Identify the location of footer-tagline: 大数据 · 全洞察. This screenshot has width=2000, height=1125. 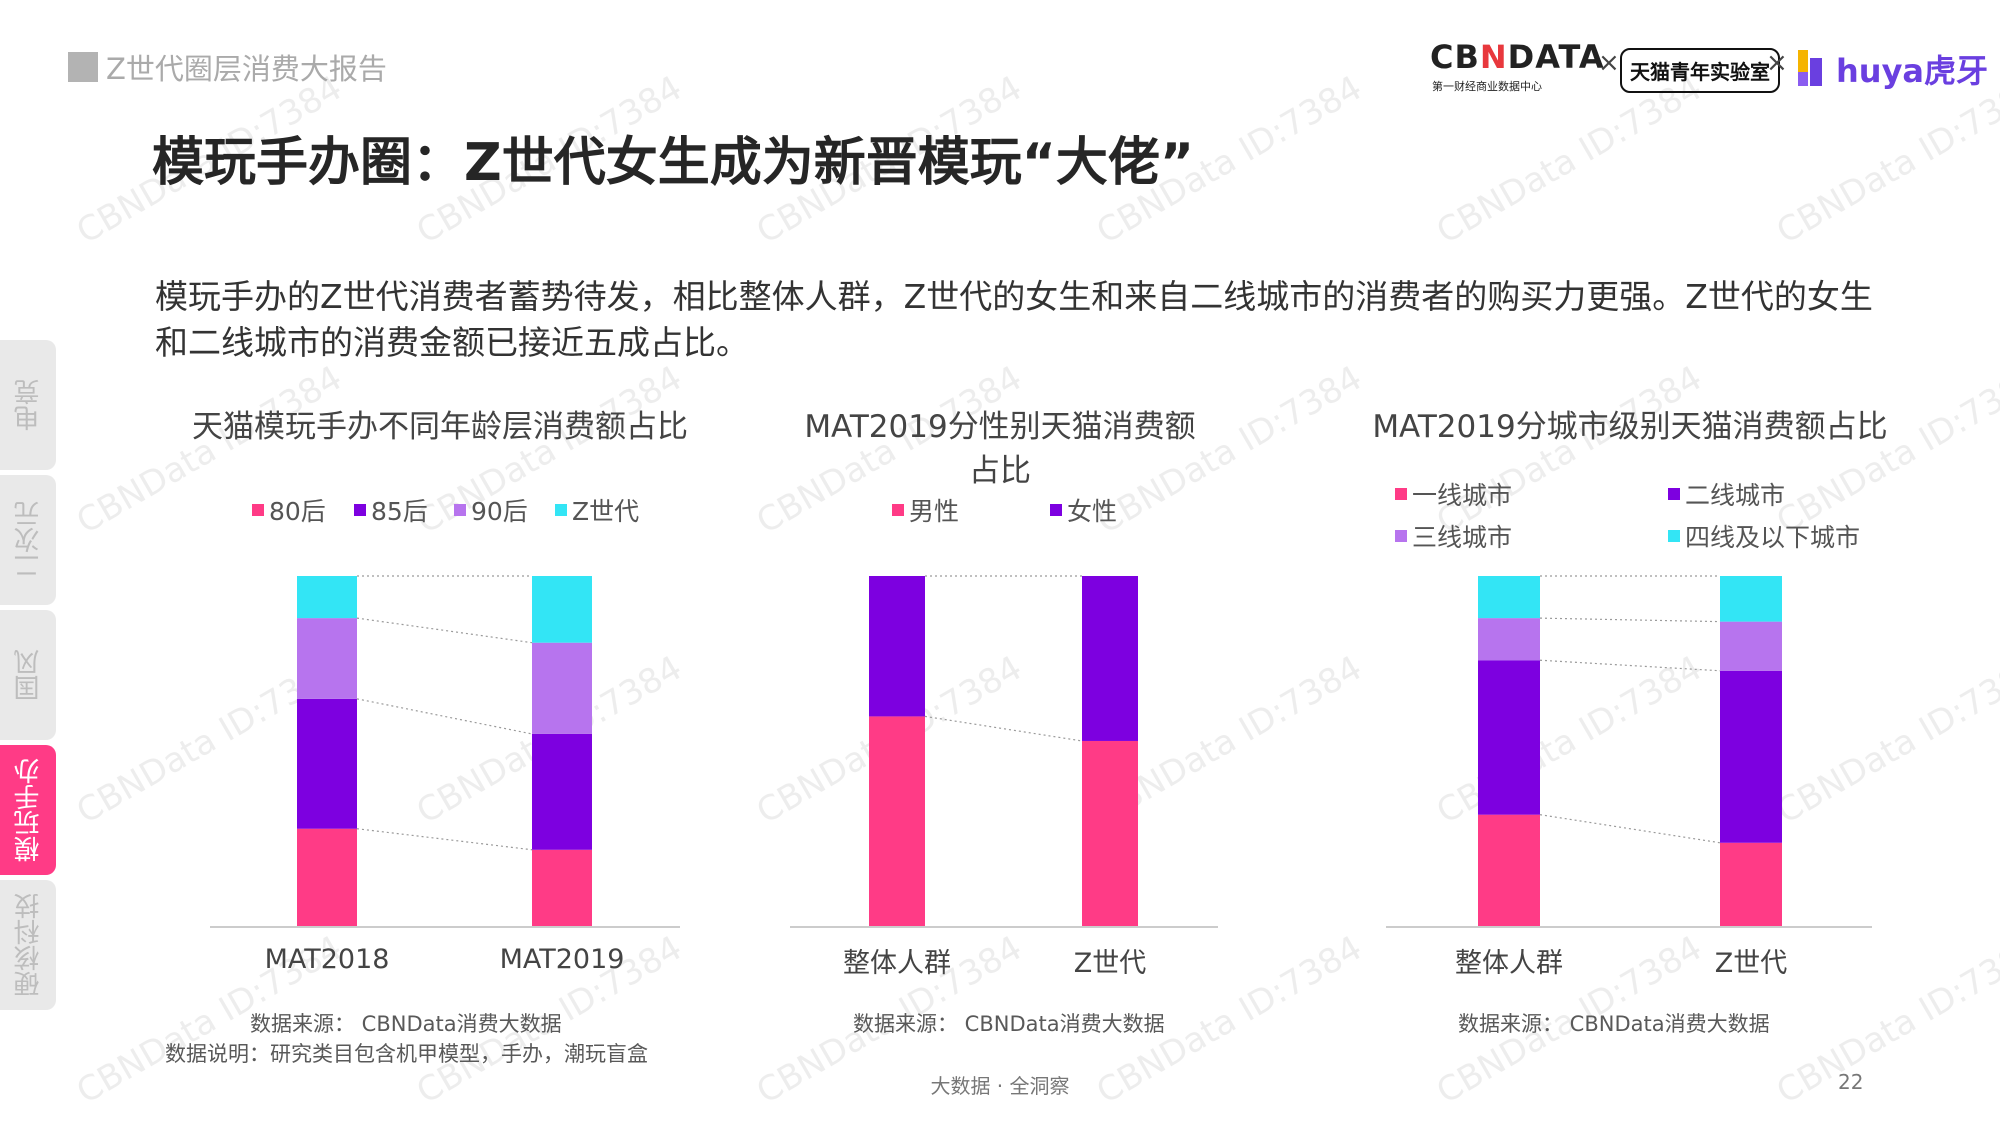
(1000, 1086).